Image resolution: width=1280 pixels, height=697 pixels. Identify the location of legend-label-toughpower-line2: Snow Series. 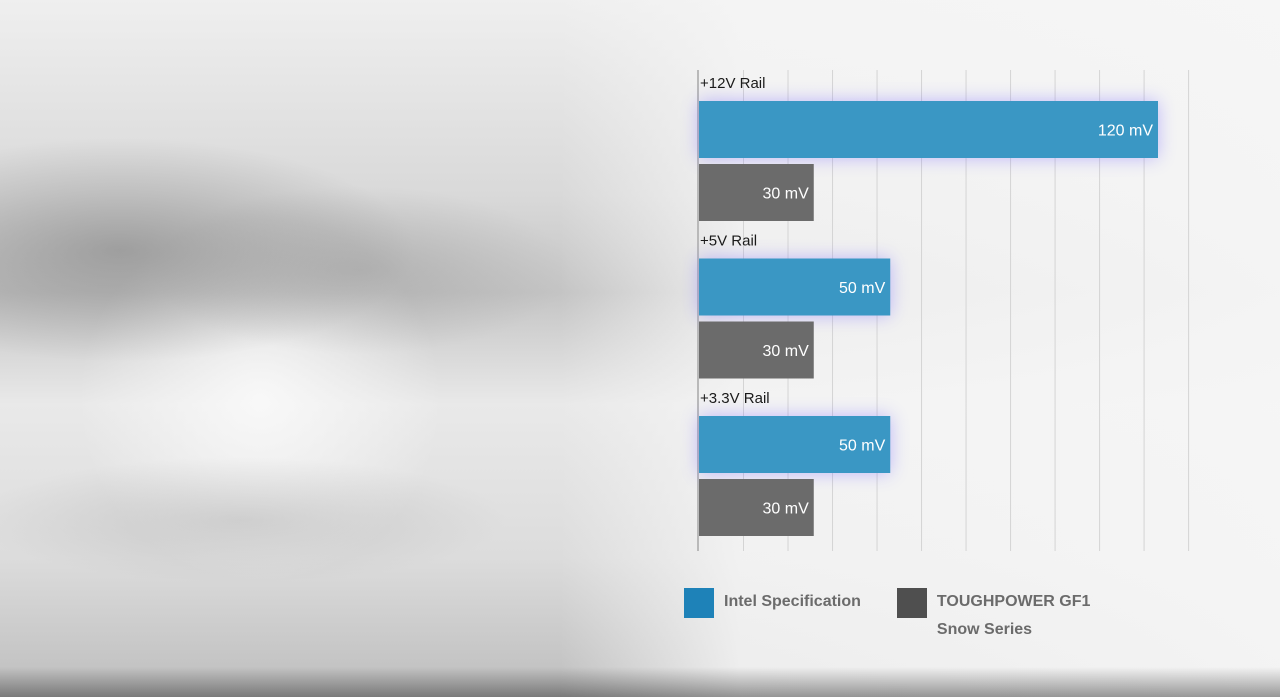
(984, 629).